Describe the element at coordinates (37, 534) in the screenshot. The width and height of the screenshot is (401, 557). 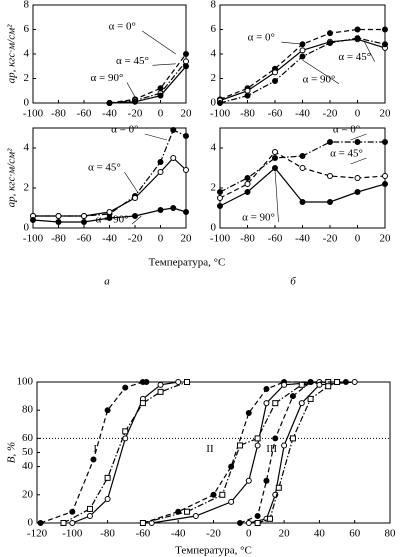
I see `x-tick-label: -120` at that location.